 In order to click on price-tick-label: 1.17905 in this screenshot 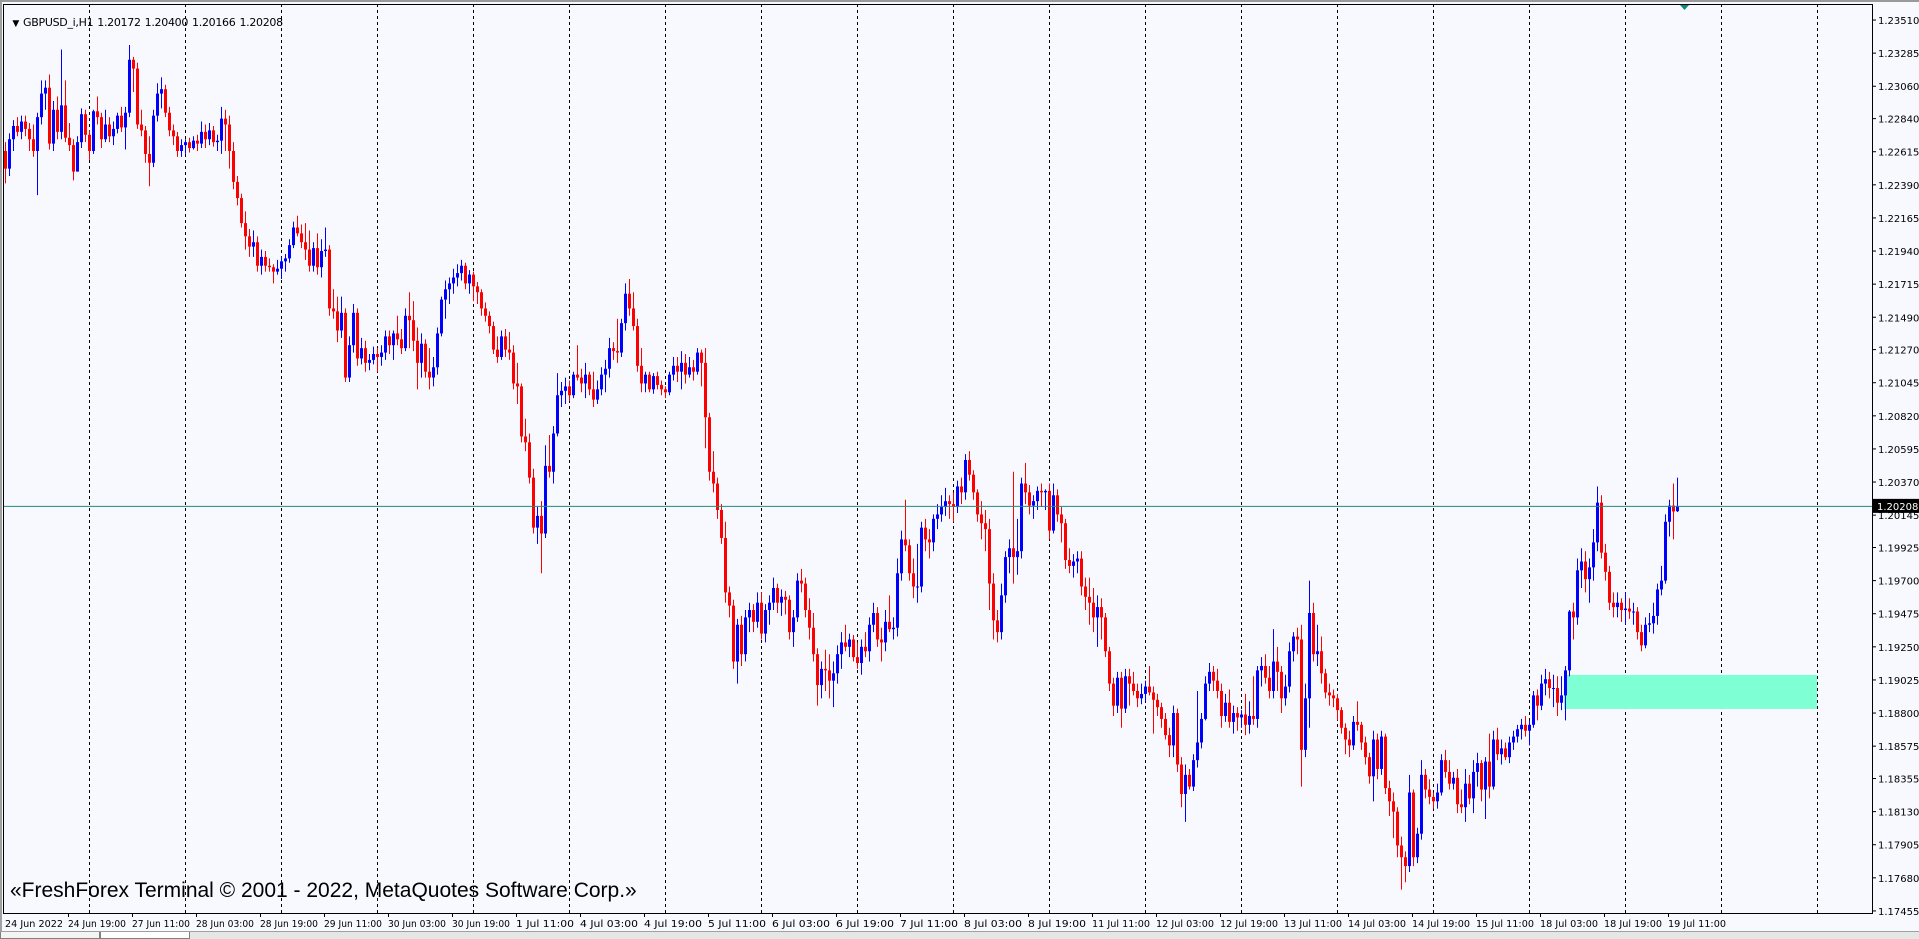, I will do `click(1898, 846)`.